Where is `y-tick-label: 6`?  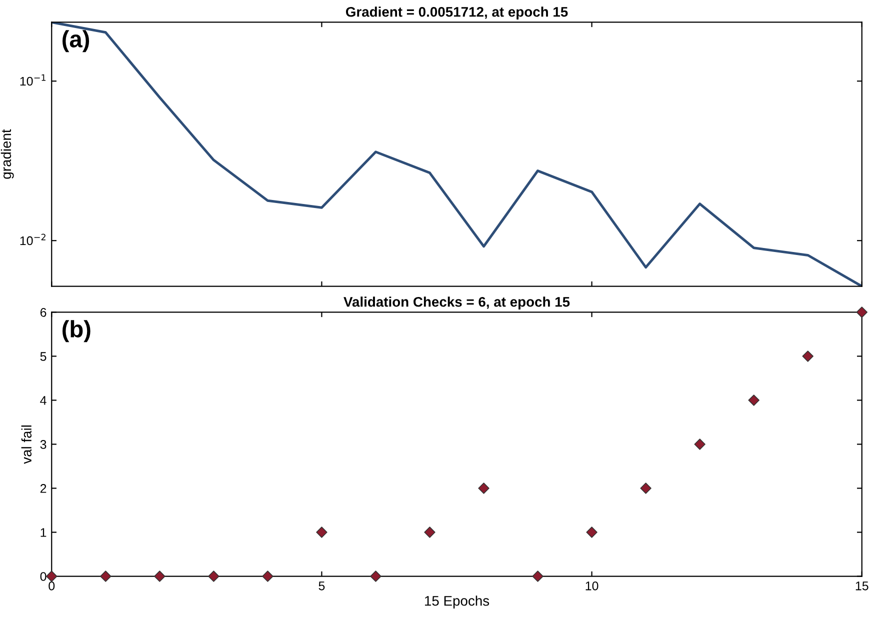 y-tick-label: 6 is located at coordinates (43, 312).